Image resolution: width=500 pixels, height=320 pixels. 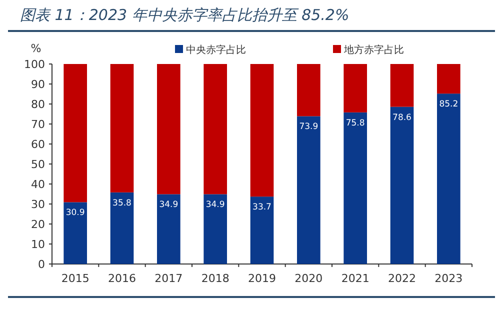 I want to click on y-tick-label: 80, so click(x=38, y=104).